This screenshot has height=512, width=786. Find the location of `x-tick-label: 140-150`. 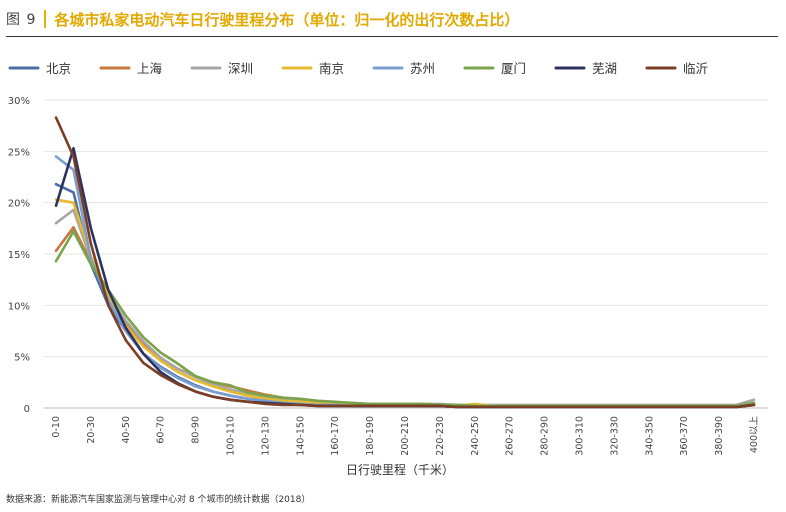

x-tick-label: 140-150 is located at coordinates (300, 436).